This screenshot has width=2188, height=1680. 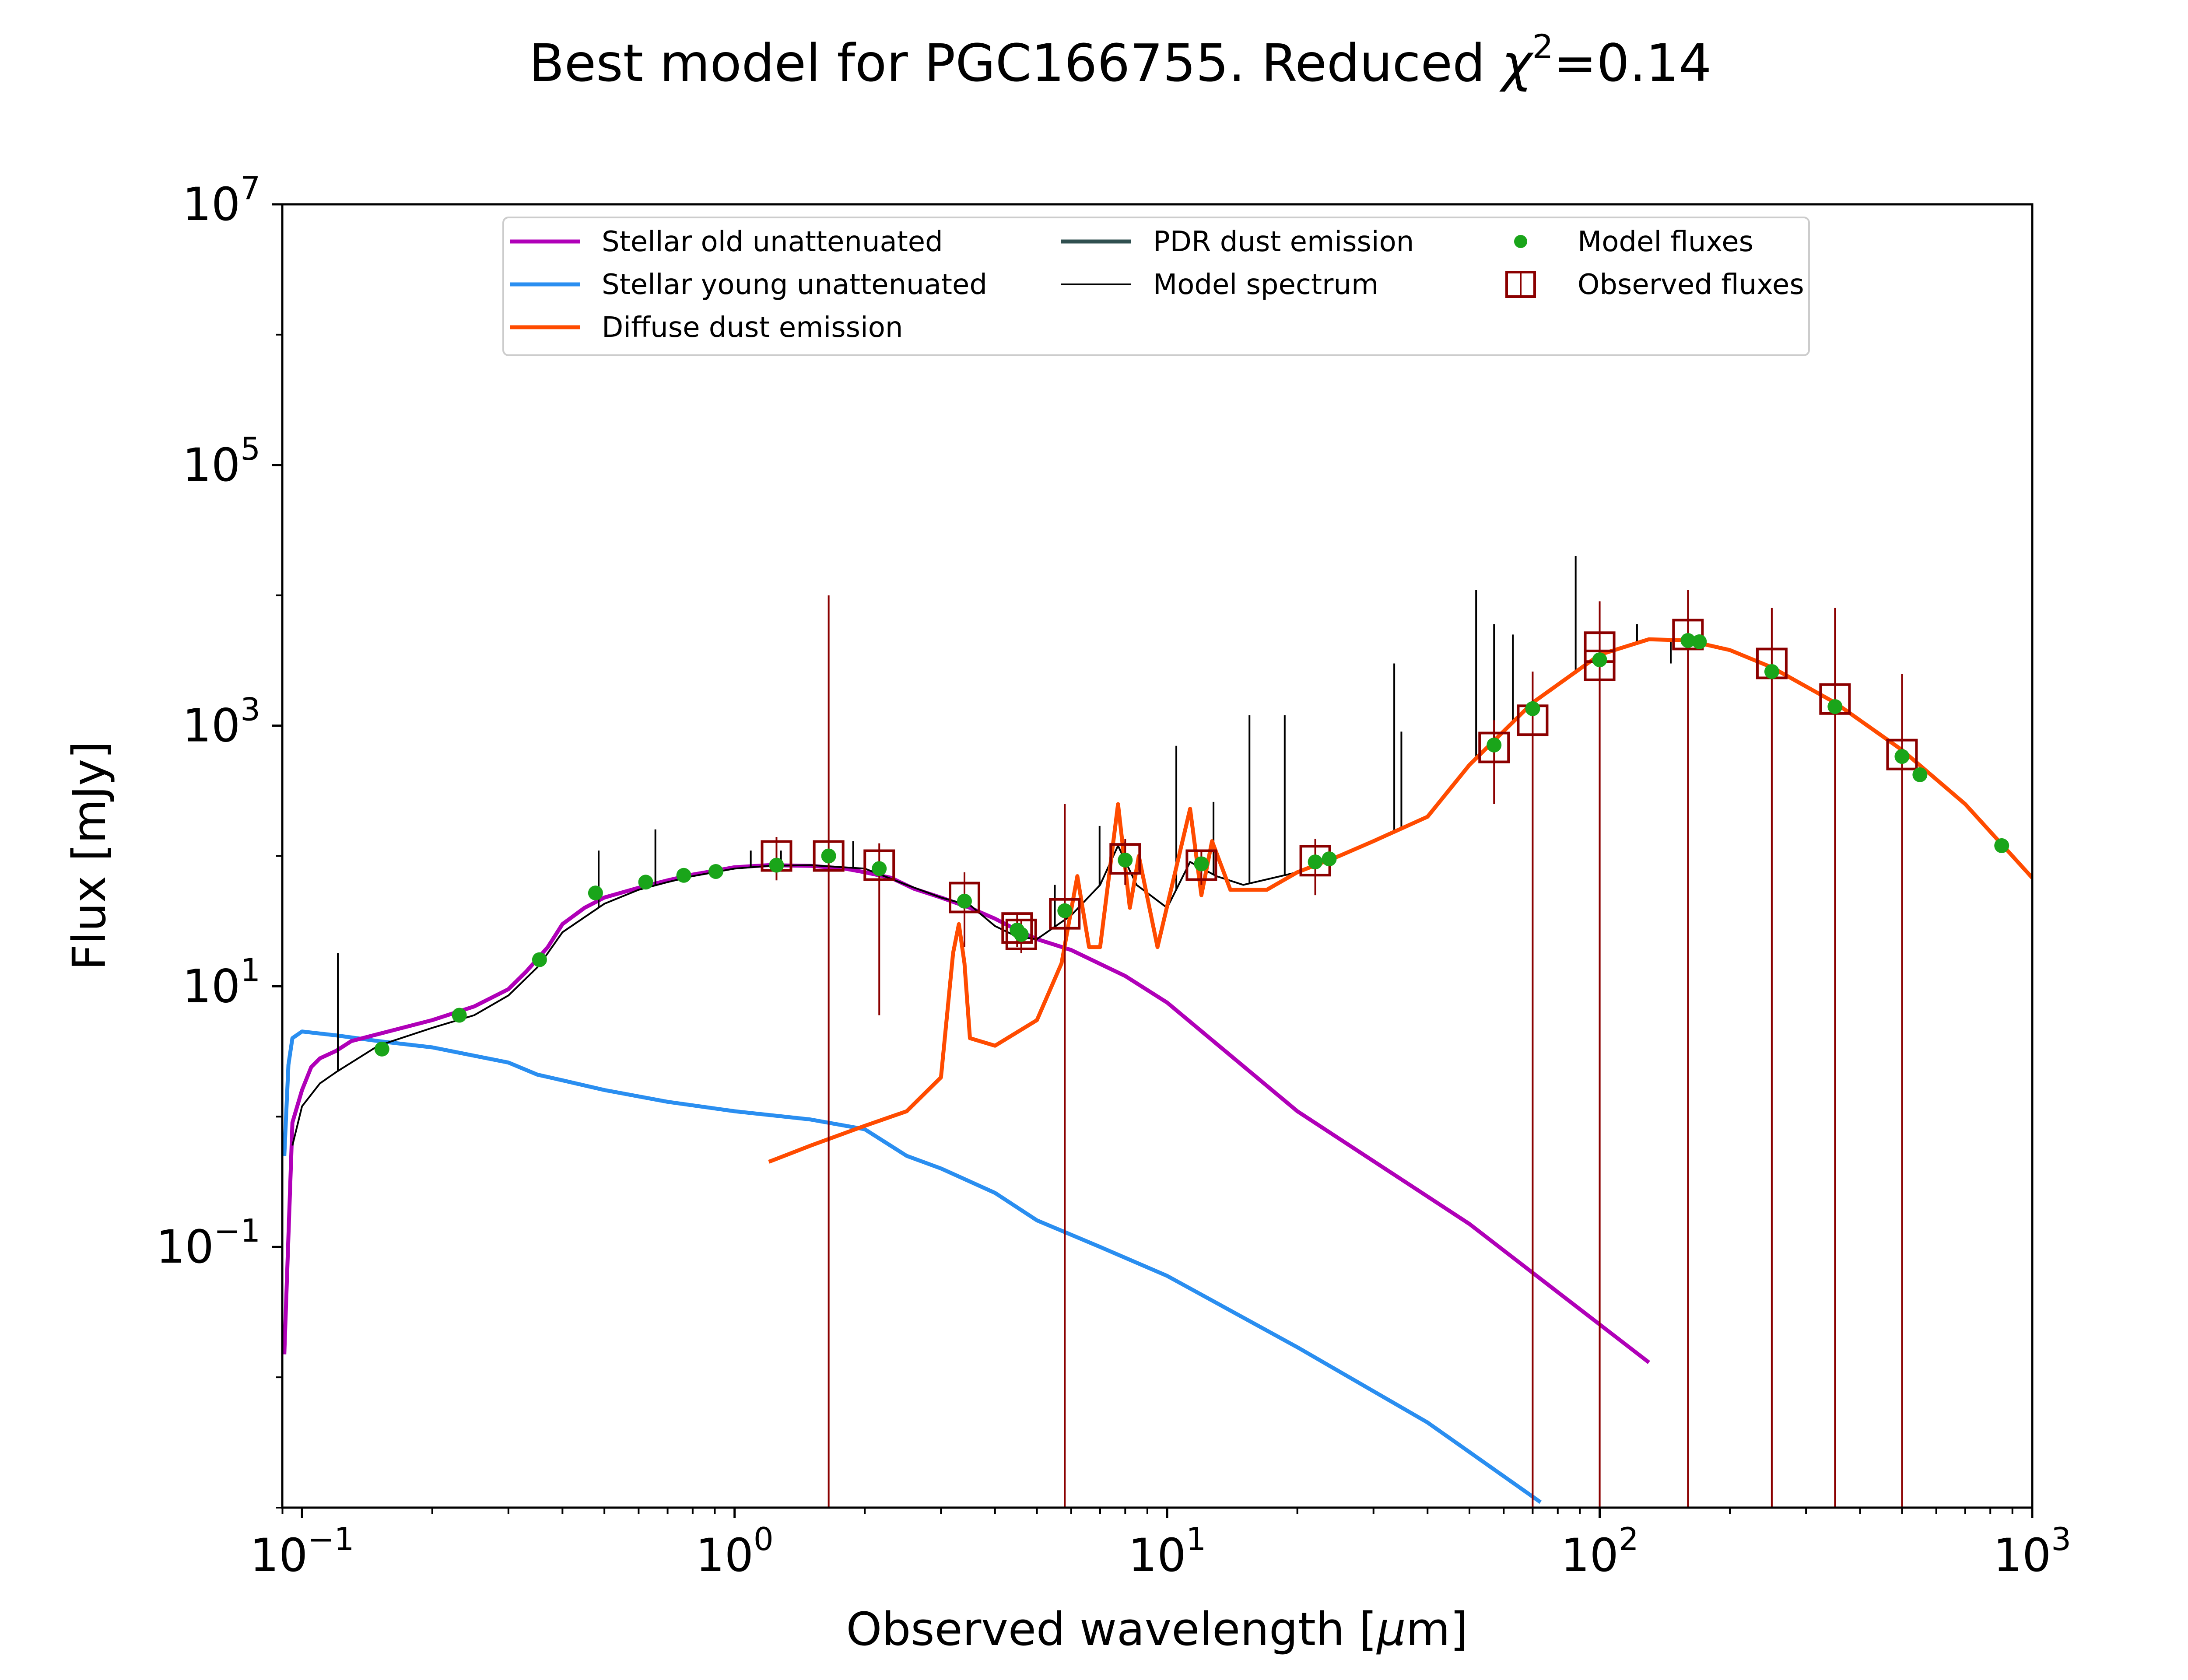 I want to click on y-tick-label: 10³, so click(x=221, y=721).